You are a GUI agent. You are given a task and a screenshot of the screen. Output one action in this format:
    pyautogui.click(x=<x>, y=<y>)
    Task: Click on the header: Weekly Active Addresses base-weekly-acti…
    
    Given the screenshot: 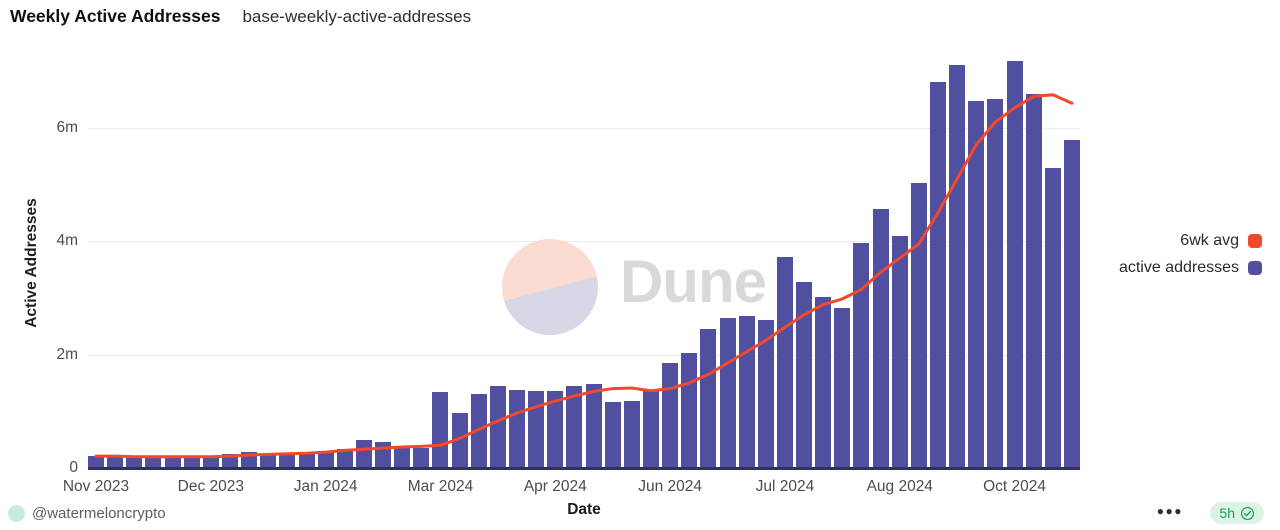 What is the action you would take?
    pyautogui.click(x=240, y=16)
    